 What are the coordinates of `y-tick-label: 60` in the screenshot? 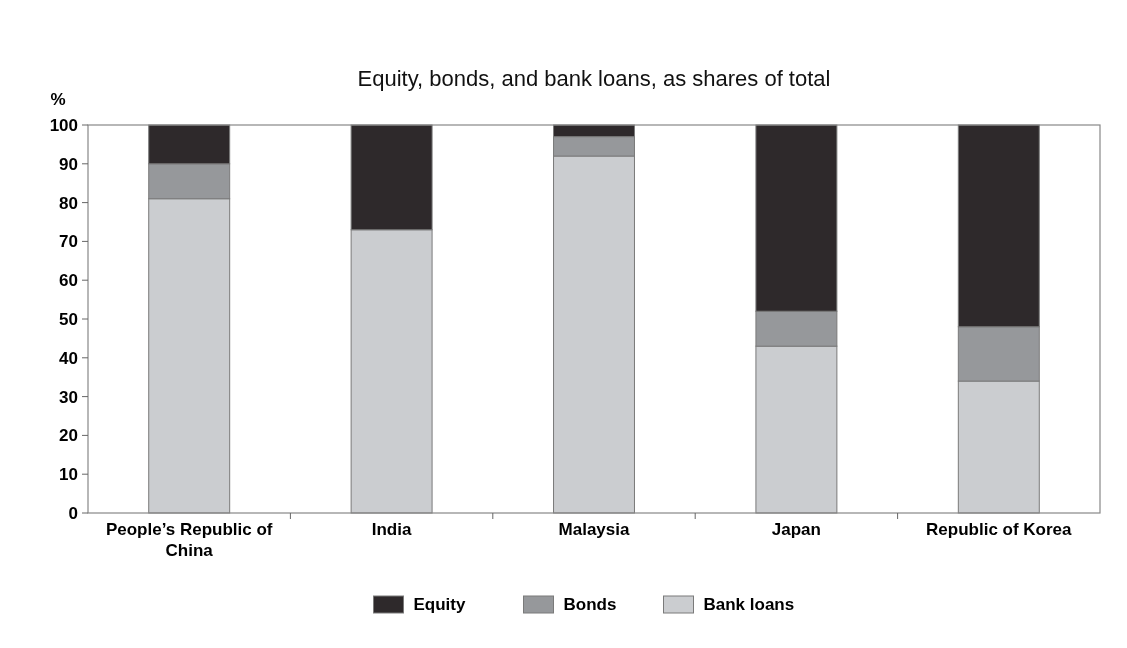 It's located at (68, 281).